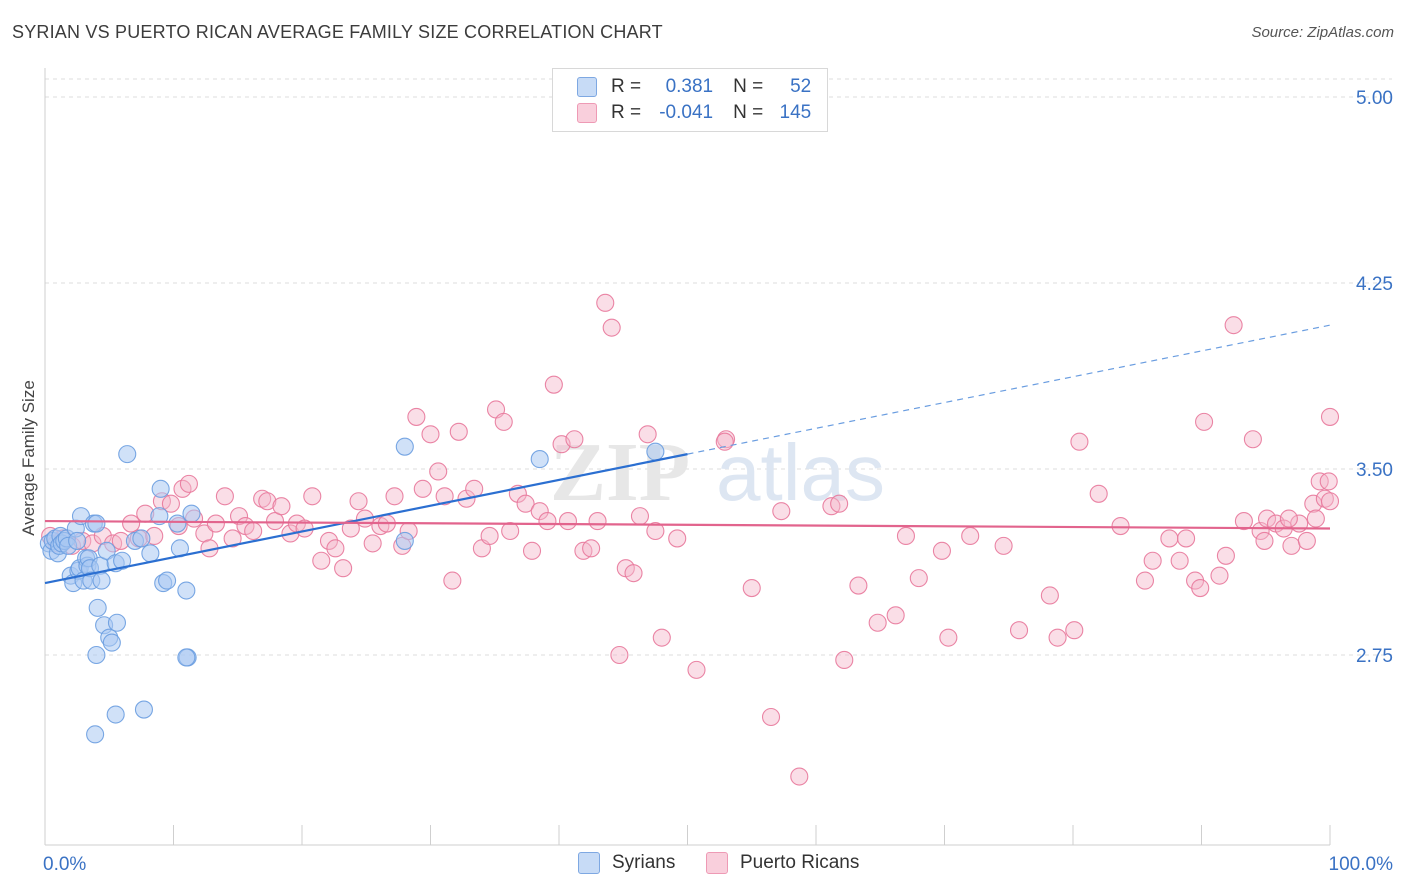 Image resolution: width=1406 pixels, height=892 pixels. Describe the element at coordinates (644, 862) in the screenshot. I see `series-label-syrians: Syrians` at that location.